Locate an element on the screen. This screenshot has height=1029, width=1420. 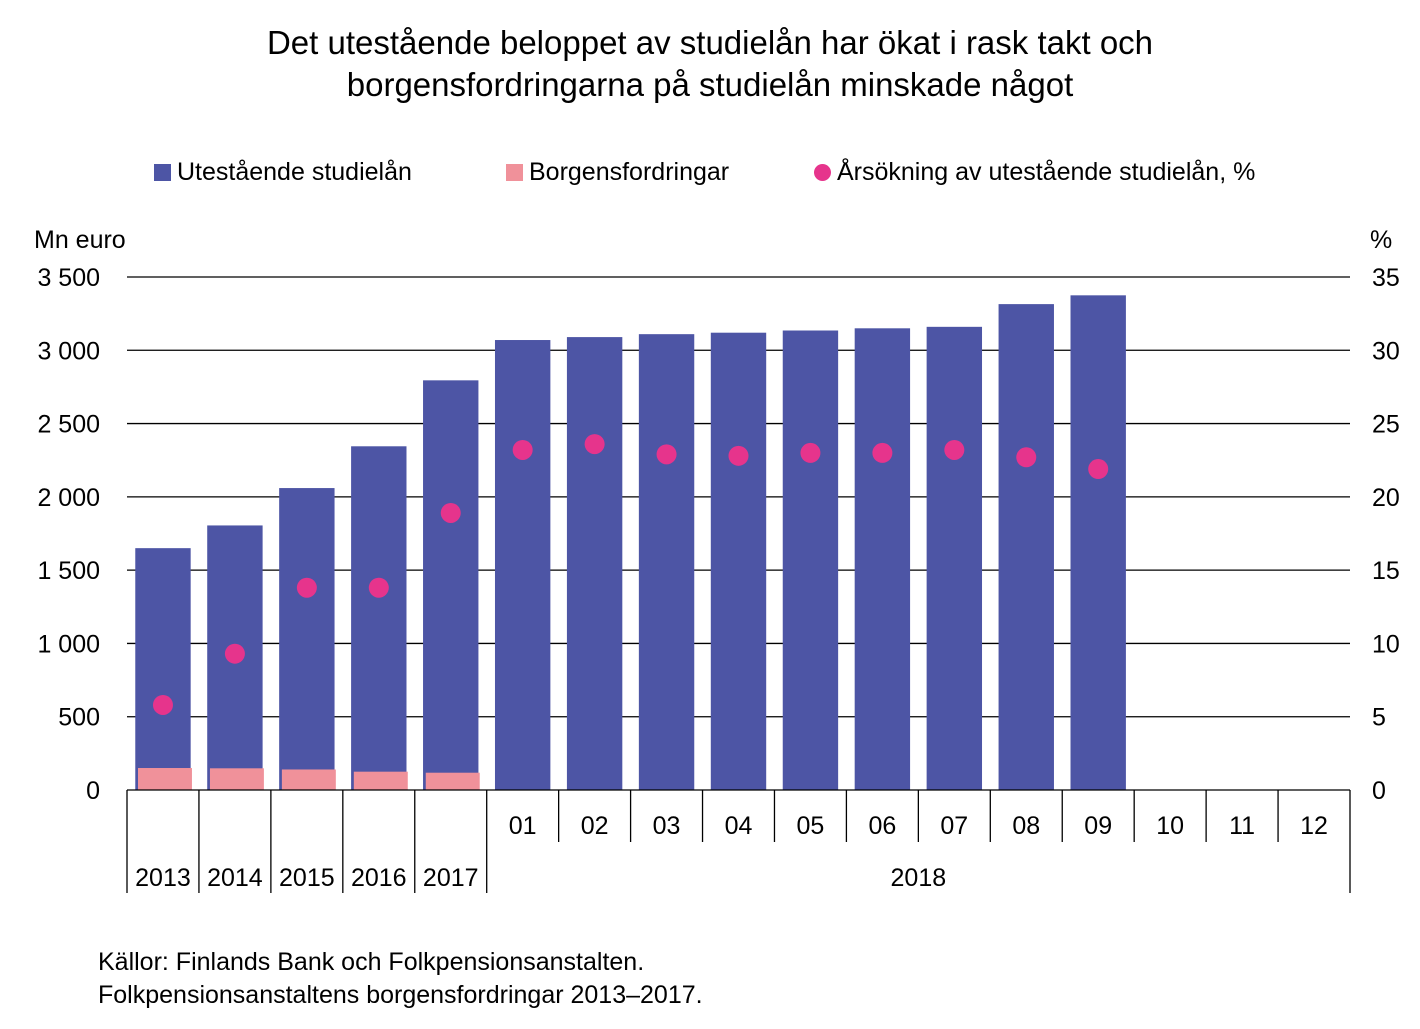
left-tick-label: 0 is located at coordinates (93, 791).